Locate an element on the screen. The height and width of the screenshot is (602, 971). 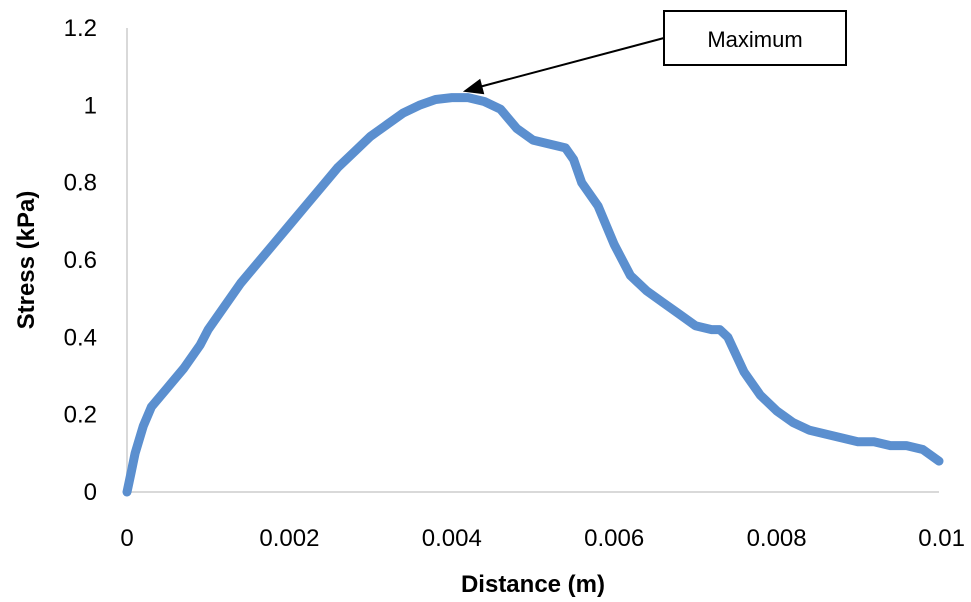
y-tick-label: 1 is located at coordinates (90, 105).